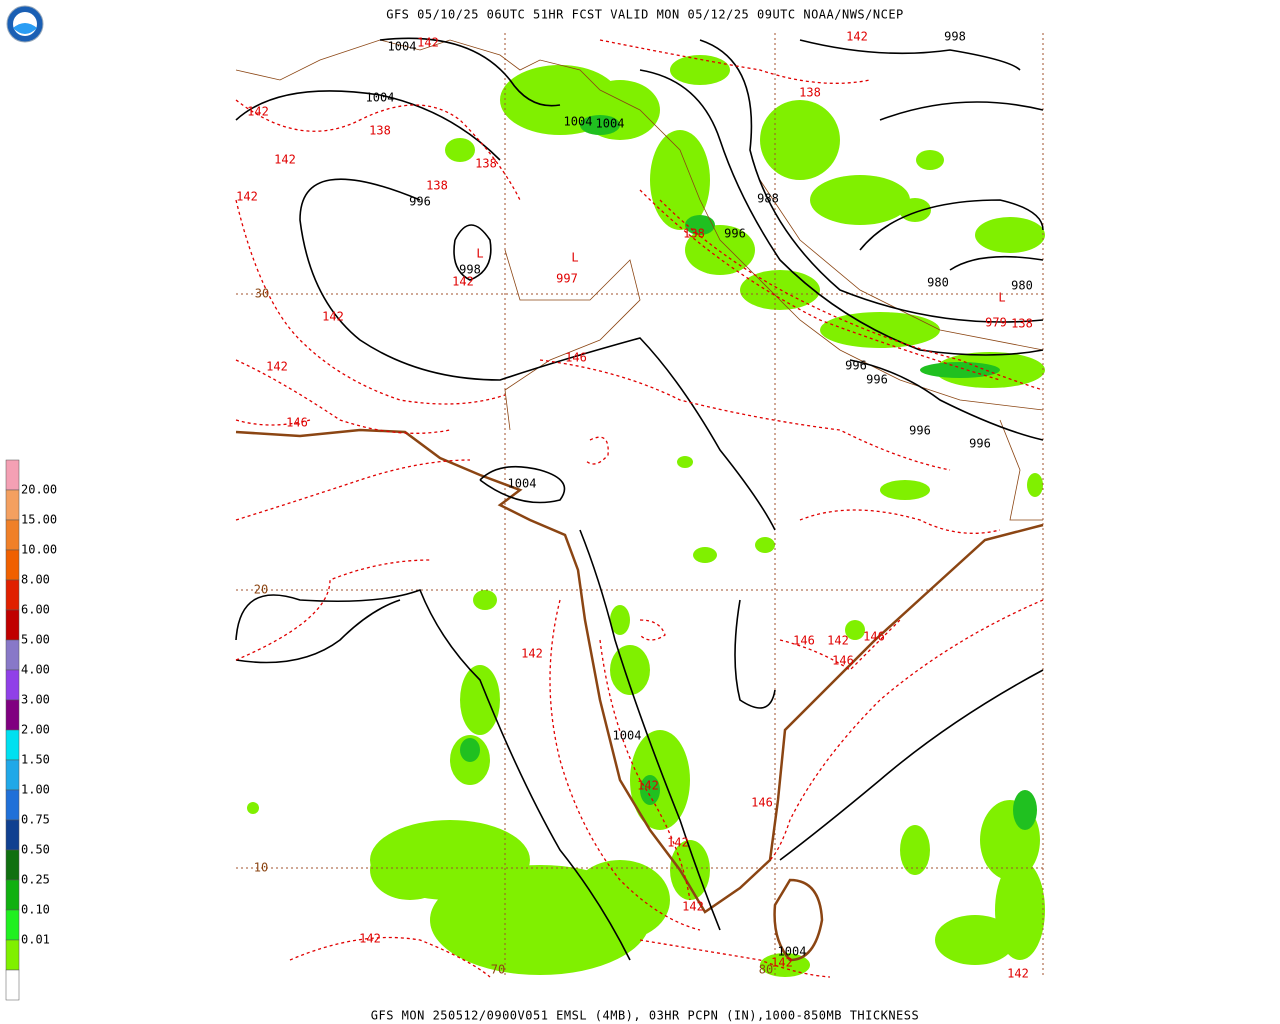 Image resolution: width=1280 pixels, height=1024 pixels. I want to click on legend-label: 15.00, so click(39, 520).